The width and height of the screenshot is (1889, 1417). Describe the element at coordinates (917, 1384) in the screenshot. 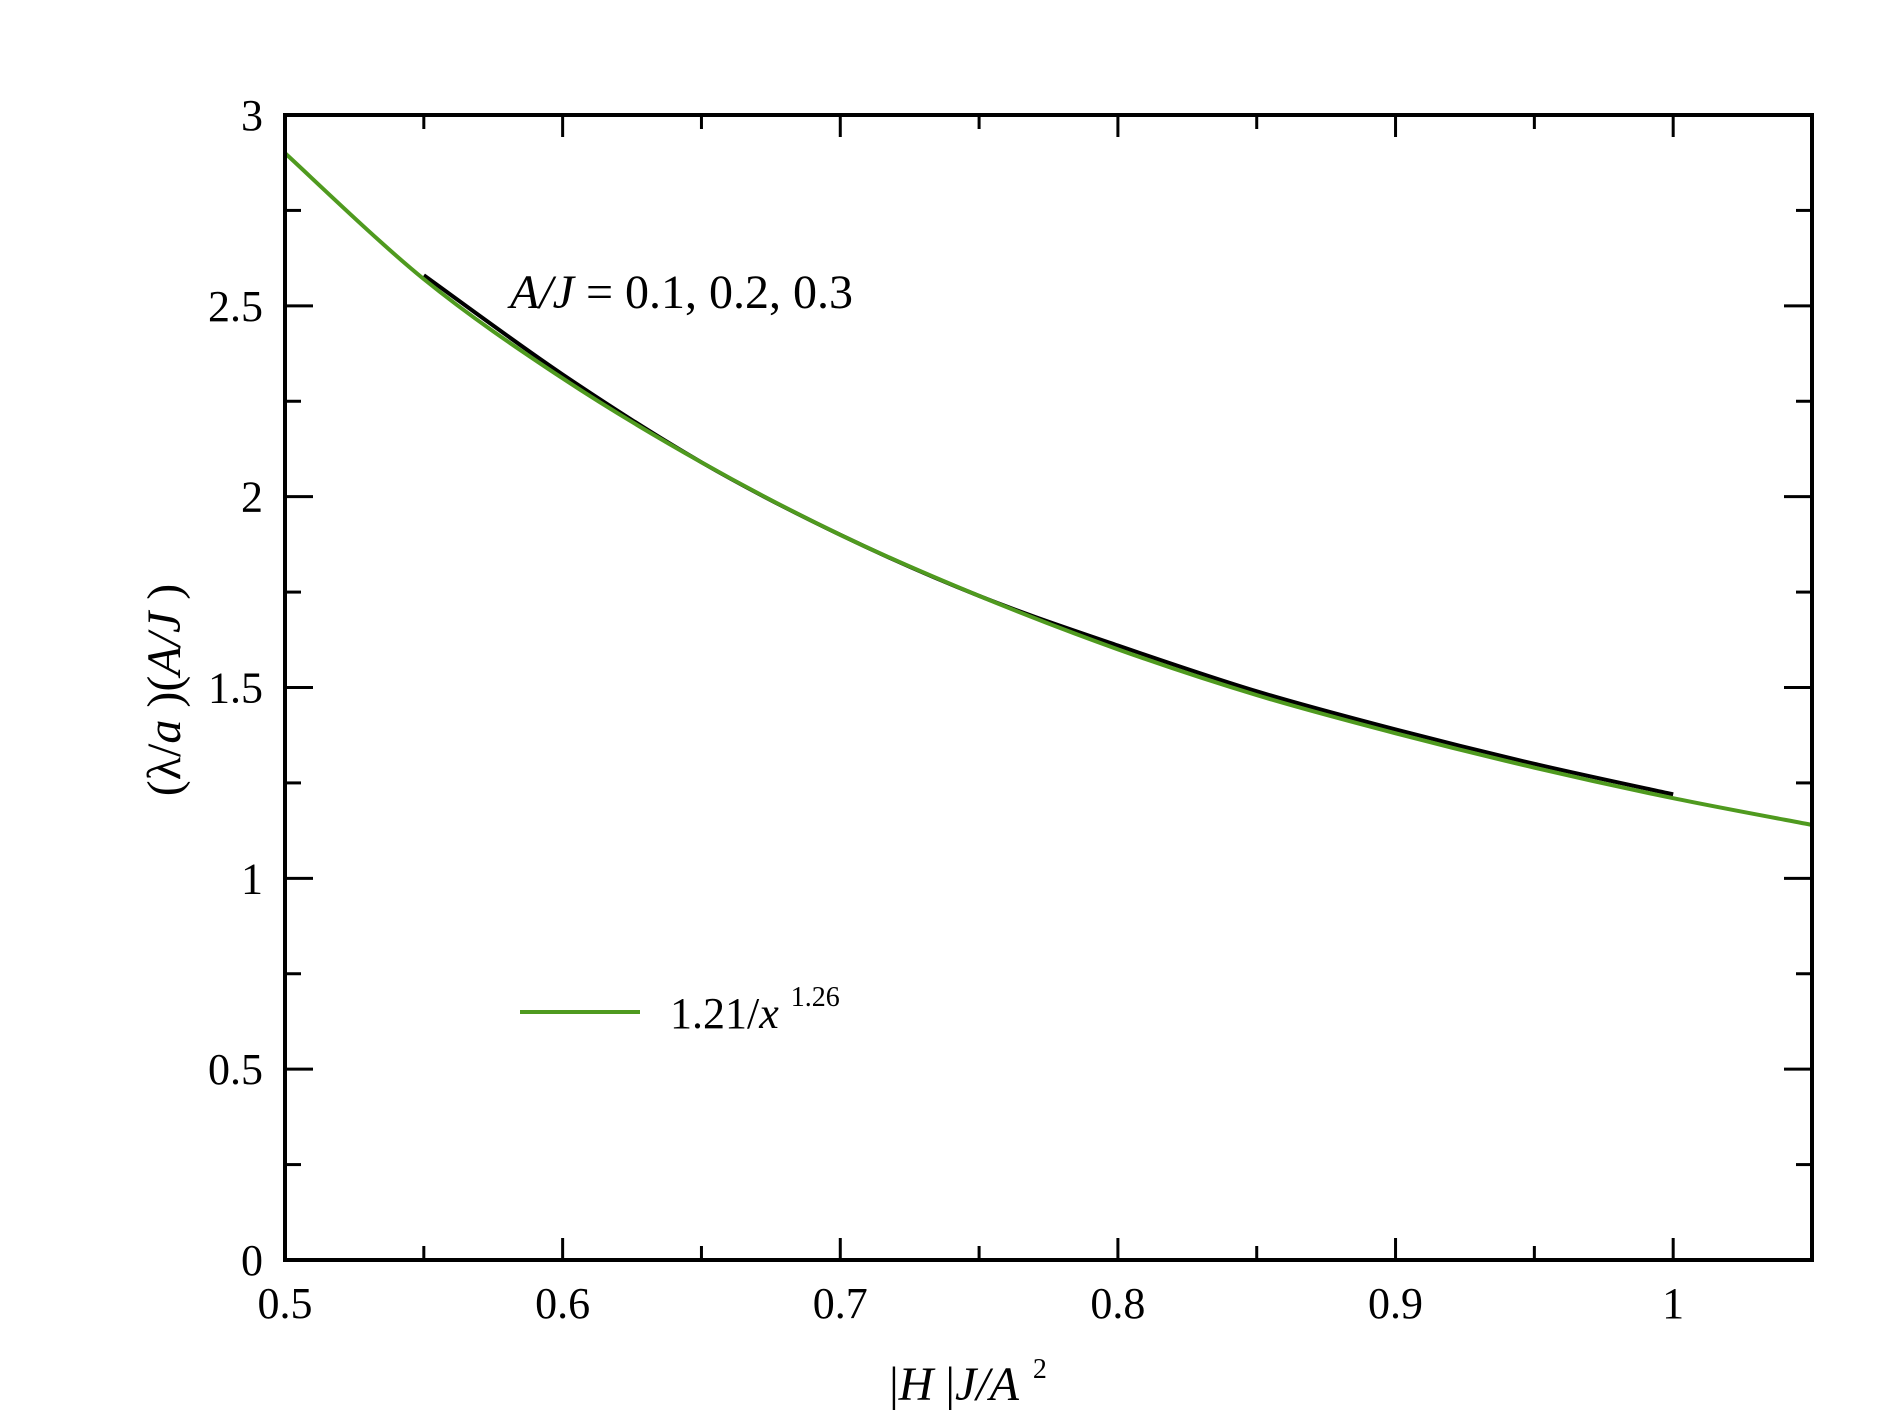

I see `x-label-h: H` at that location.